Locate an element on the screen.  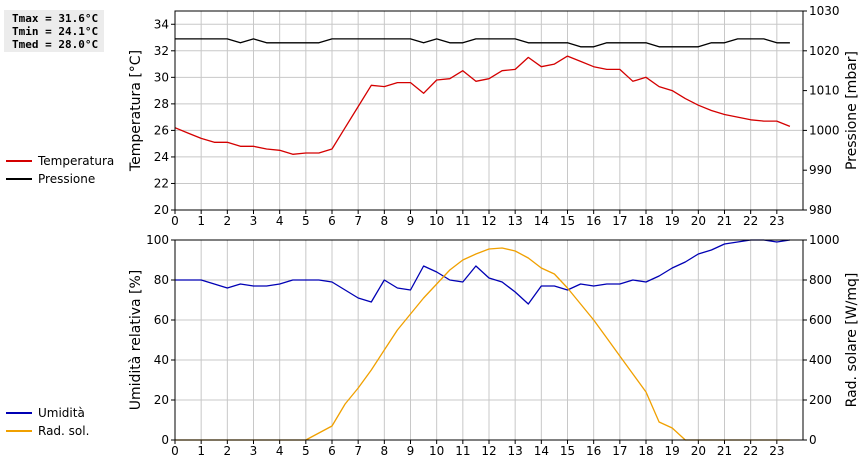
temp-pressure-chart-x-tick-label: 5 is located at coordinates (306, 221).